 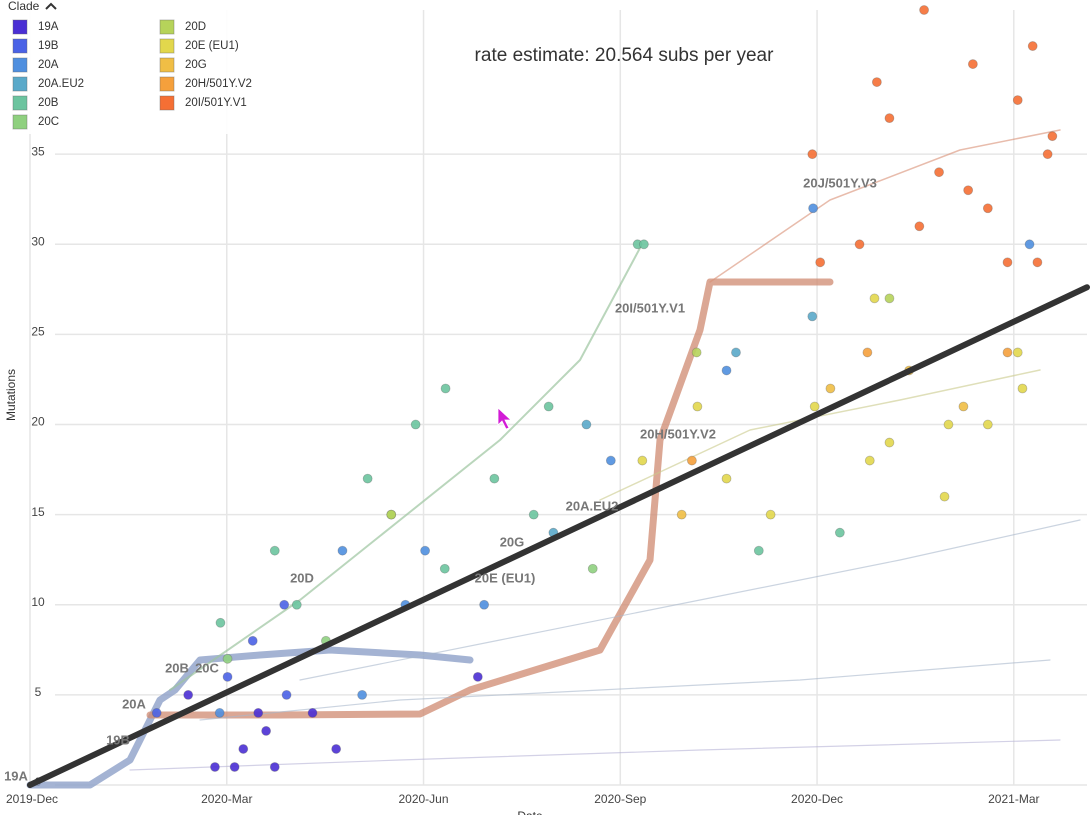 What do you see at coordinates (840, 182) in the screenshot?
I see `branch-label: 20J/501Y.V3` at bounding box center [840, 182].